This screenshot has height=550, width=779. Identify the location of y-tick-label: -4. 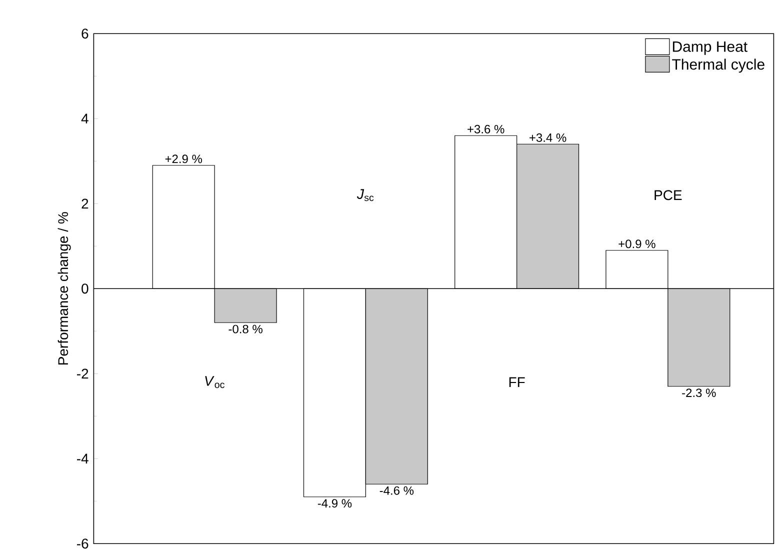
(82, 459).